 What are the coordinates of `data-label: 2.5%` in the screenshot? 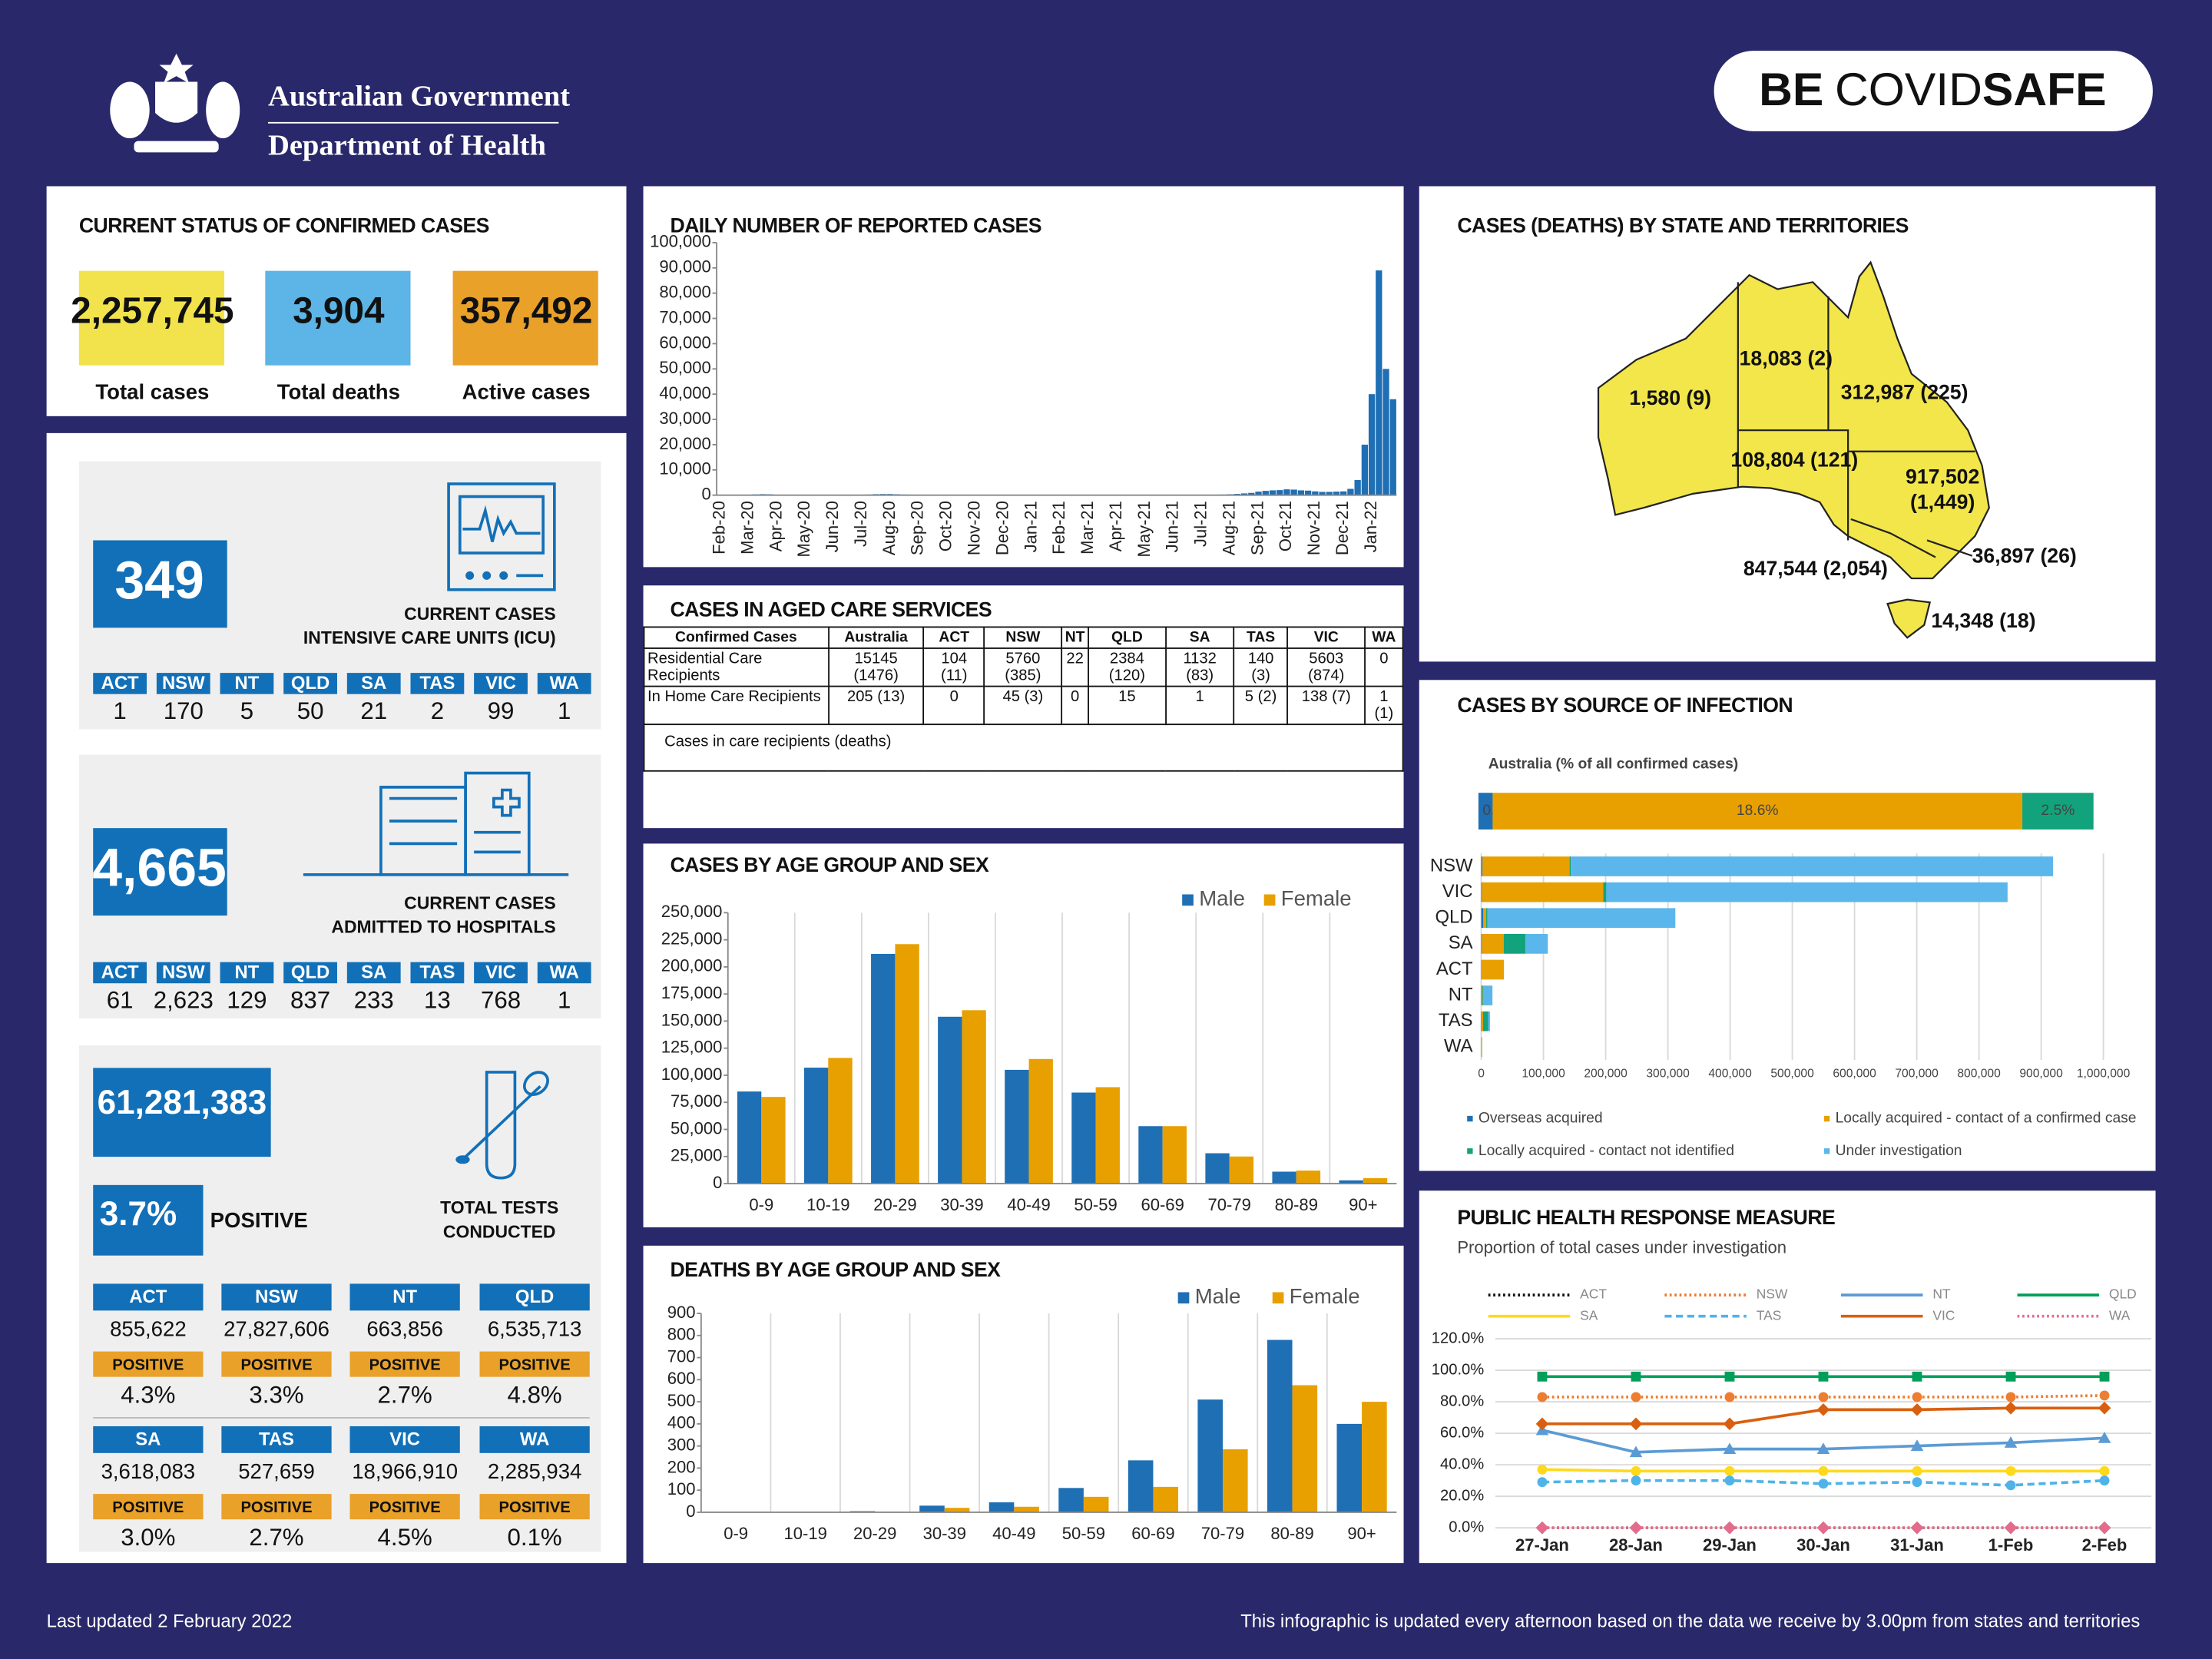 It's located at (2058, 811).